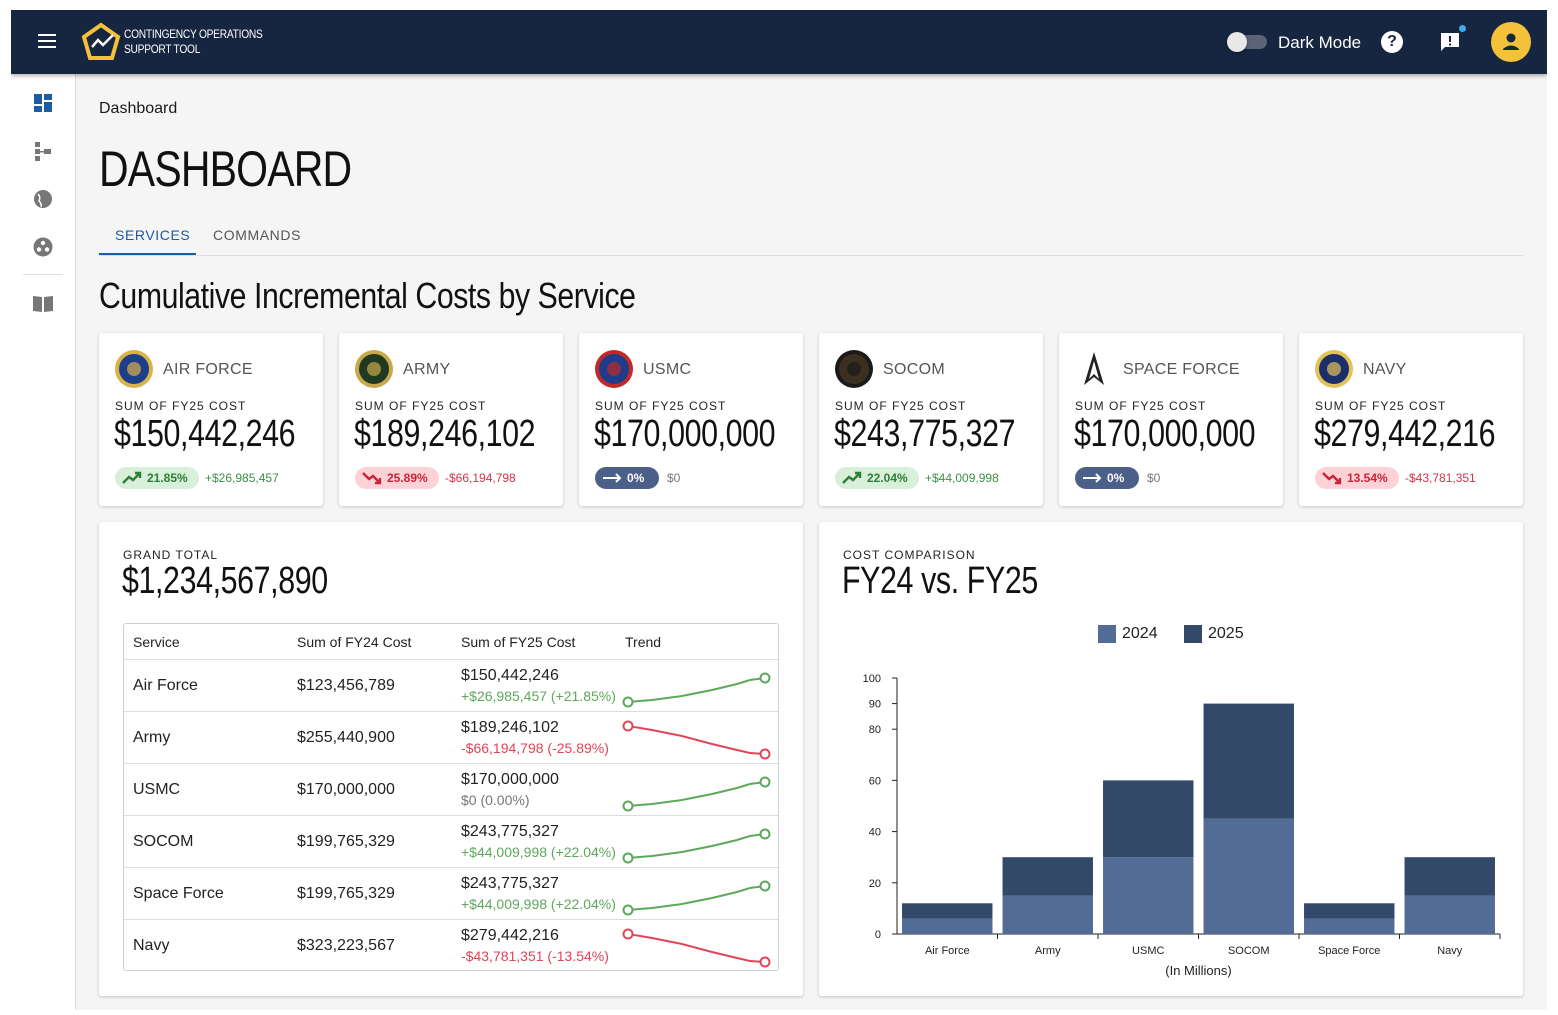 This screenshot has height=1015, width=1558. Describe the element at coordinates (1193, 634) in the screenshot. I see `legend-swatch-2025` at that location.